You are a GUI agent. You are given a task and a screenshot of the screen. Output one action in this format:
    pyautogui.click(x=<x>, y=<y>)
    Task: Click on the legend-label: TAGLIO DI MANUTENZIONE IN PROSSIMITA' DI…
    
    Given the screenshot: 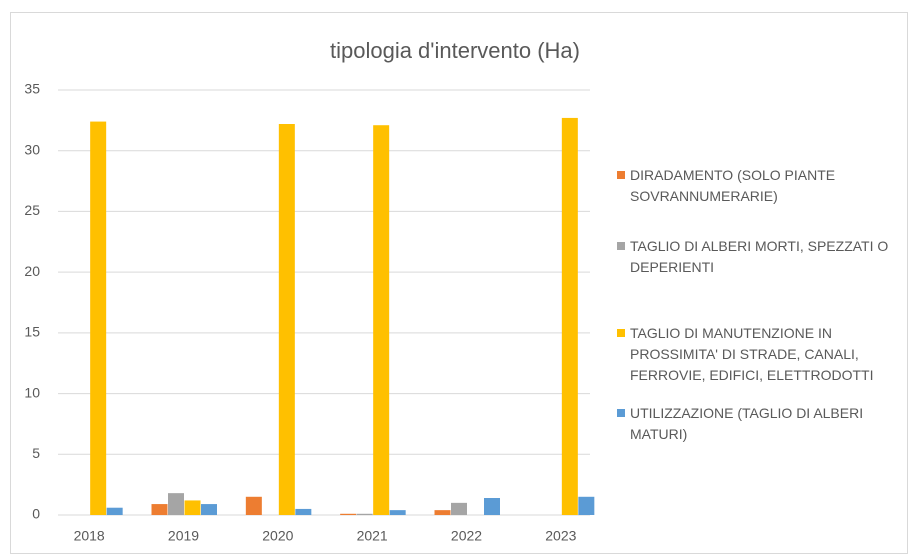 What is the action you would take?
    pyautogui.click(x=752, y=354)
    